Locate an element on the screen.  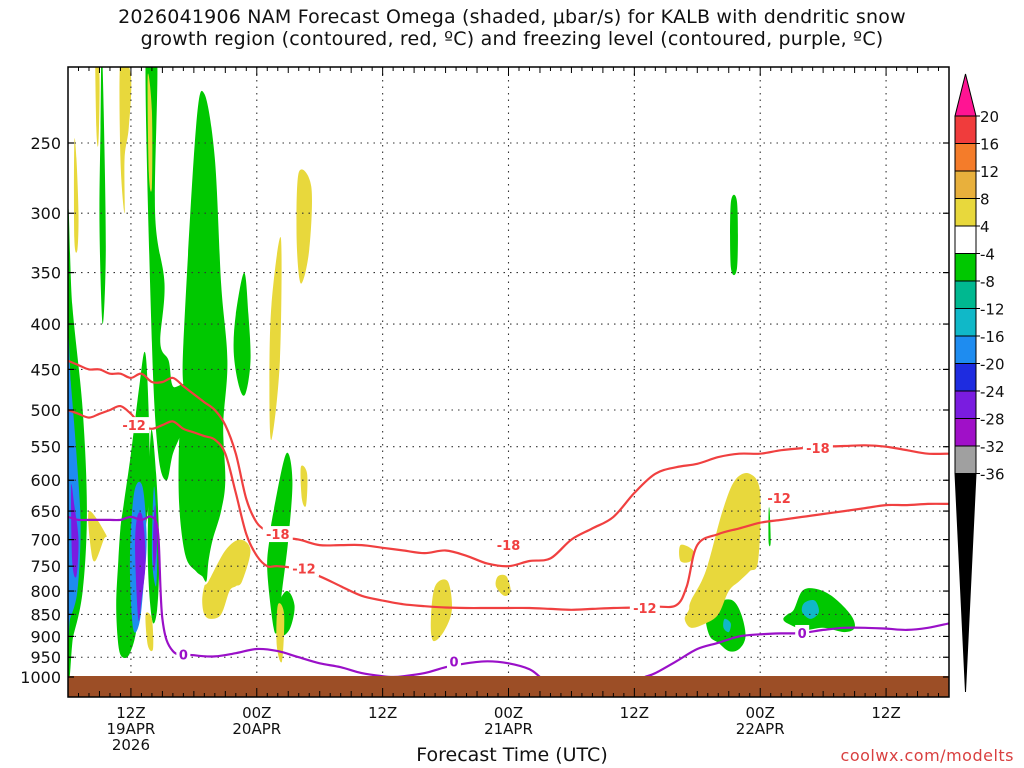
y-tick-label: 250 is located at coordinates (45, 143).